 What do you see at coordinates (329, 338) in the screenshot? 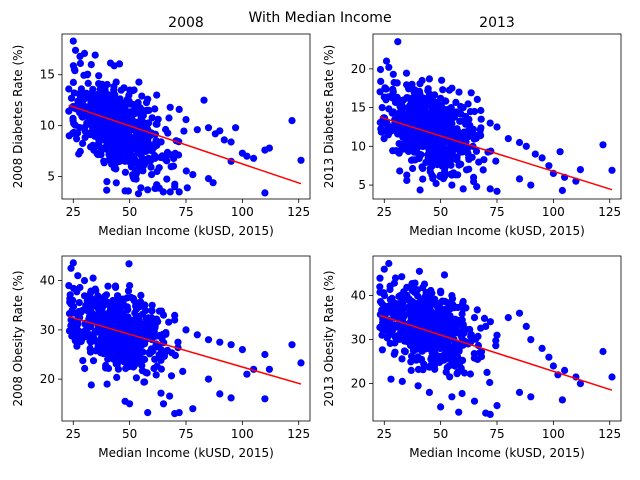
I see `y-axis-label: 2013 Obesity Rate (%)` at bounding box center [329, 338].